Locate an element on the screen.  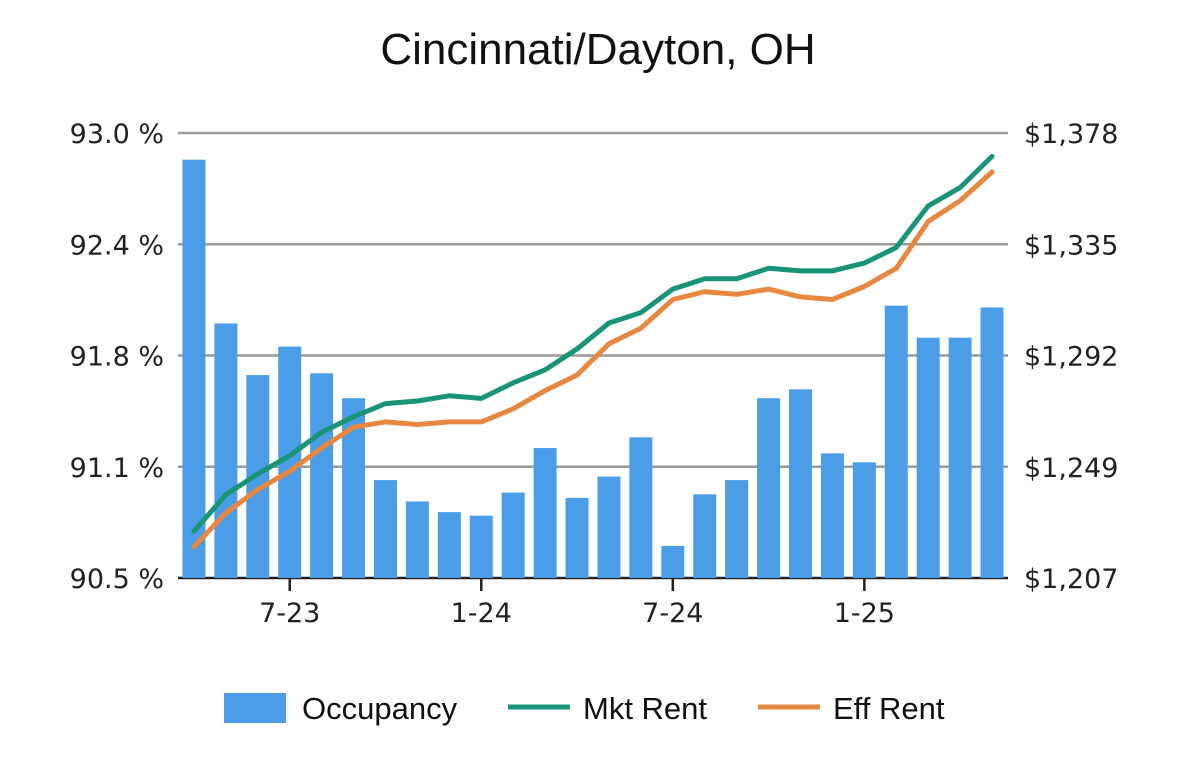
legend-item-occupancy: Occupancy is located at coordinates (341, 708).